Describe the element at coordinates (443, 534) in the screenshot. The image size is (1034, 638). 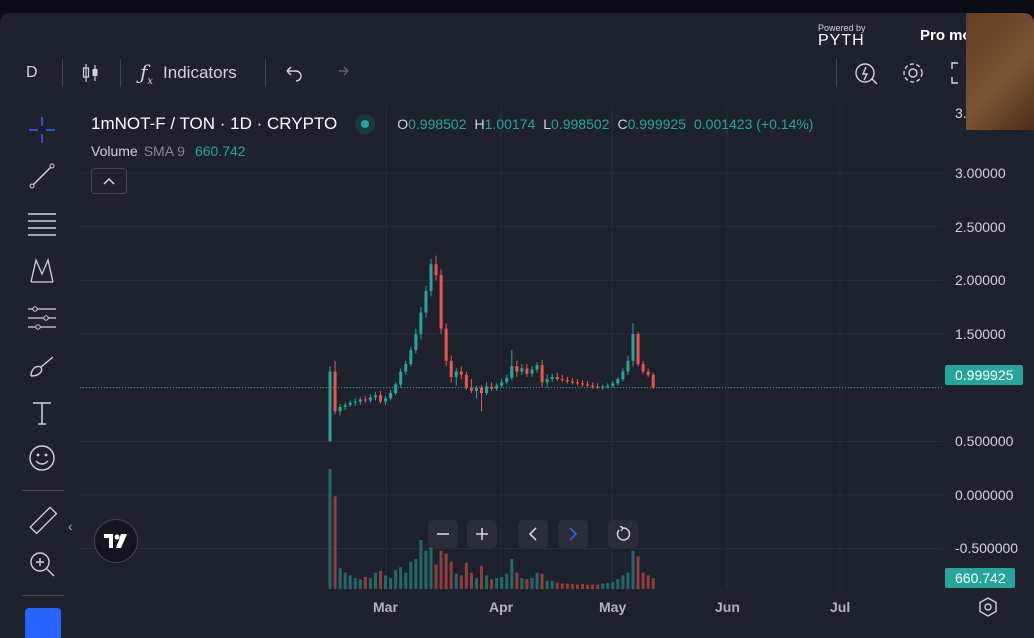
I see `zoom-out-button` at that location.